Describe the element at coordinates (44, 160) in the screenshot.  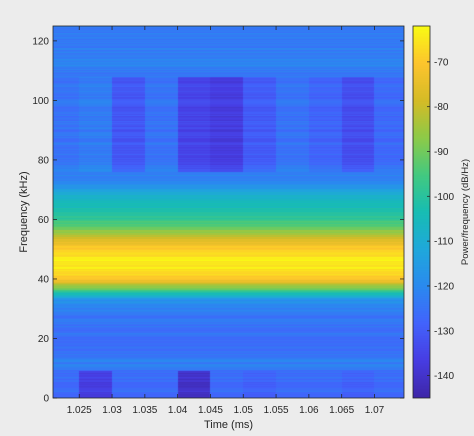
I see `y-tick-label: 80` at that location.